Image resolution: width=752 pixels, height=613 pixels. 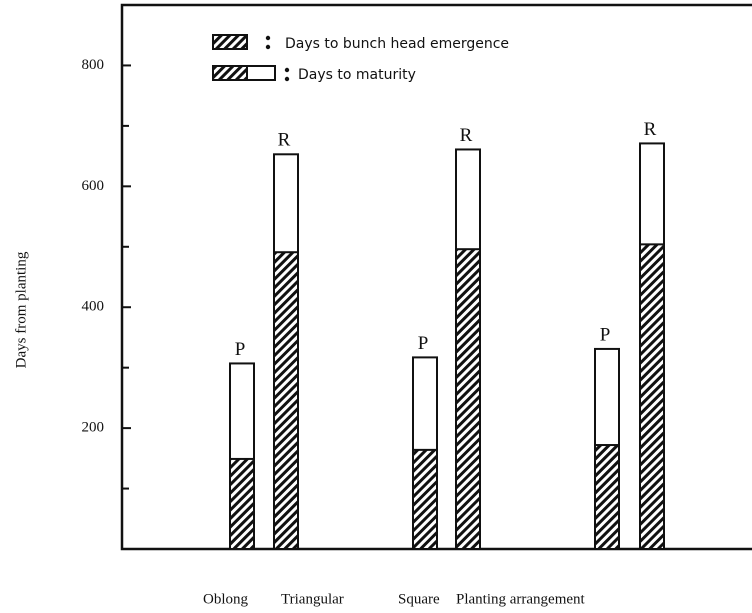 What do you see at coordinates (93, 428) in the screenshot?
I see `y-tick-label: 200` at bounding box center [93, 428].